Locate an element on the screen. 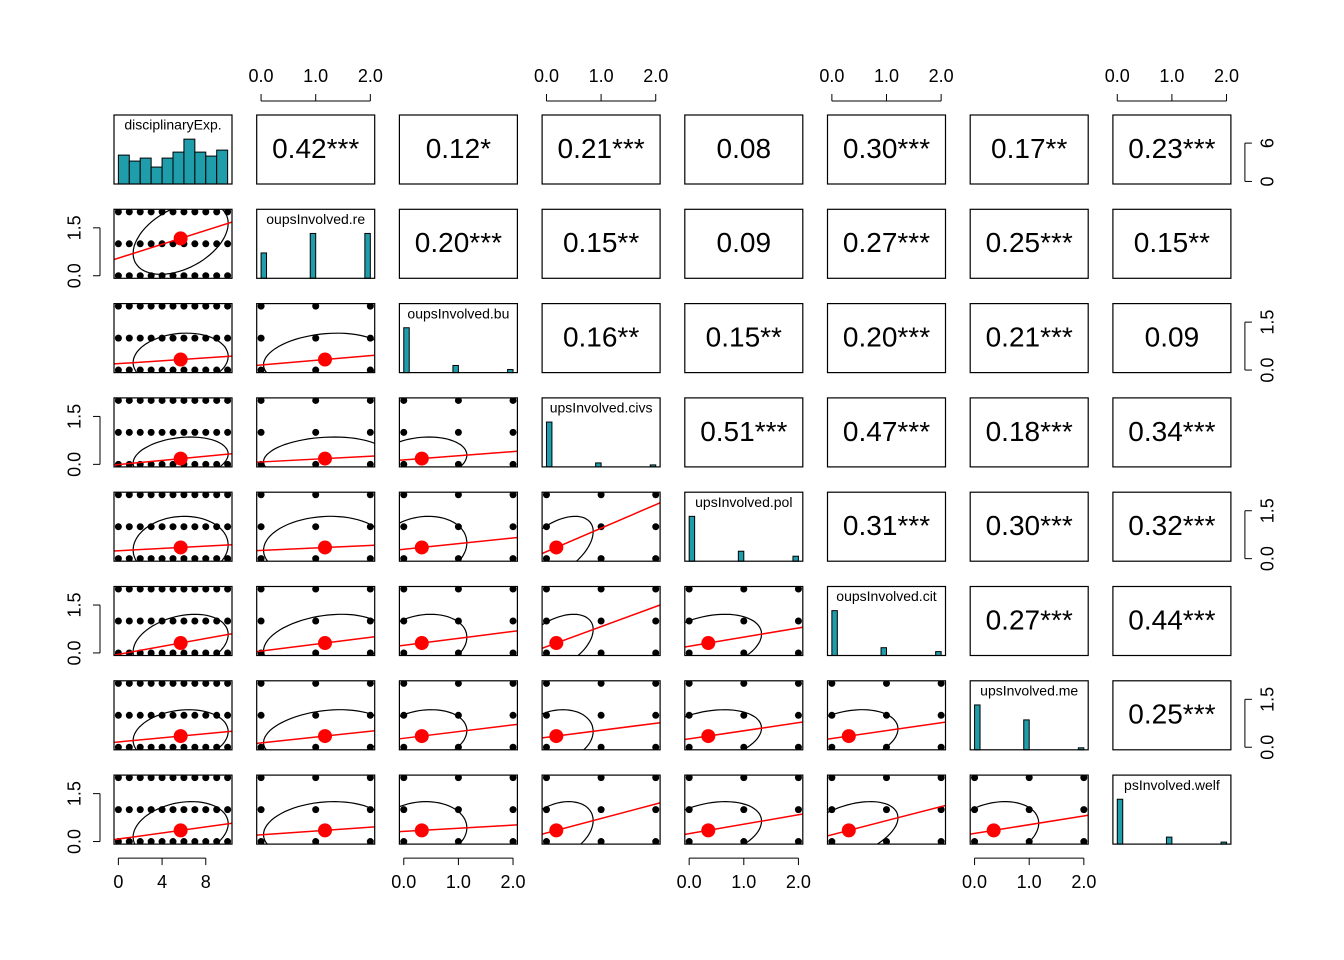 This screenshot has width=1344, height=960. correlation-label: 0.23*** is located at coordinates (1171, 148).